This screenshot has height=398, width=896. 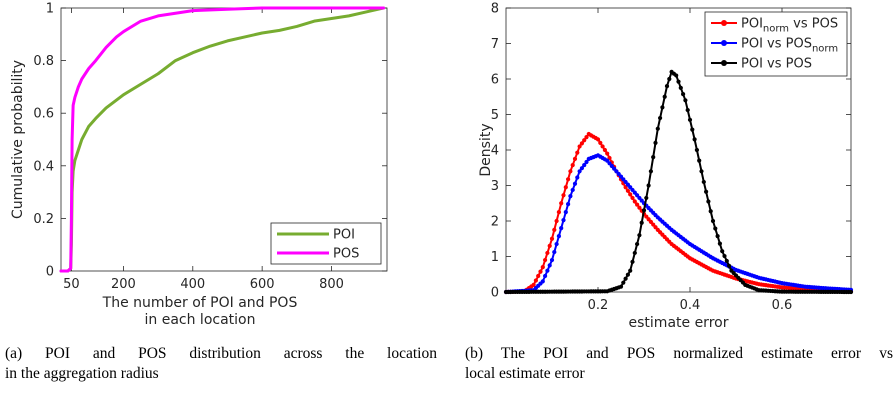 What do you see at coordinates (43, 219) in the screenshot?
I see `y-tick-label: 0.2` at bounding box center [43, 219].